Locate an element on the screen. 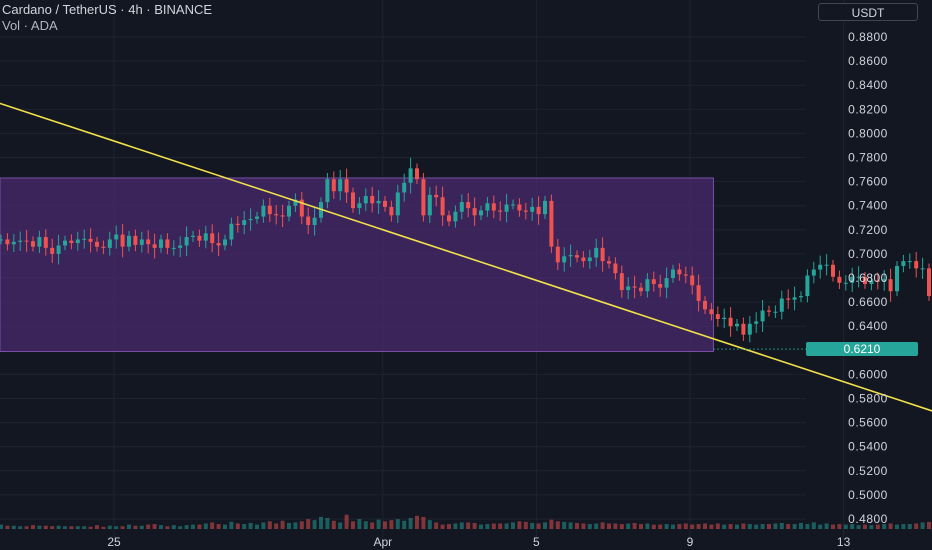 Image resolution: width=932 pixels, height=550 pixels. price-tick-label: 0.6000 is located at coordinates (868, 374).